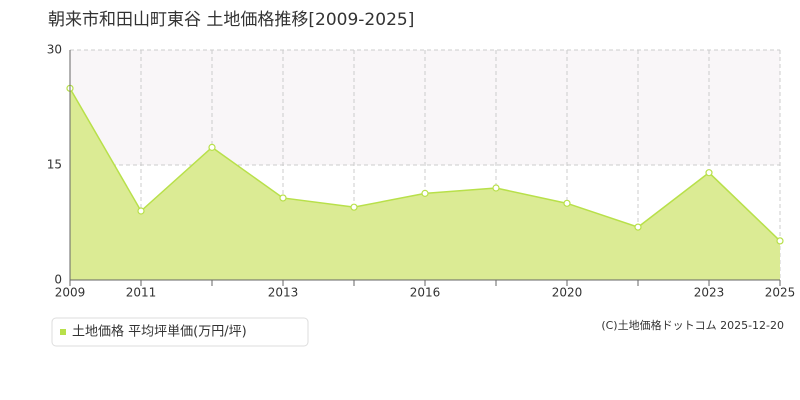 This screenshot has height=400, width=800. I want to click on legend-swatch, so click(63, 332).